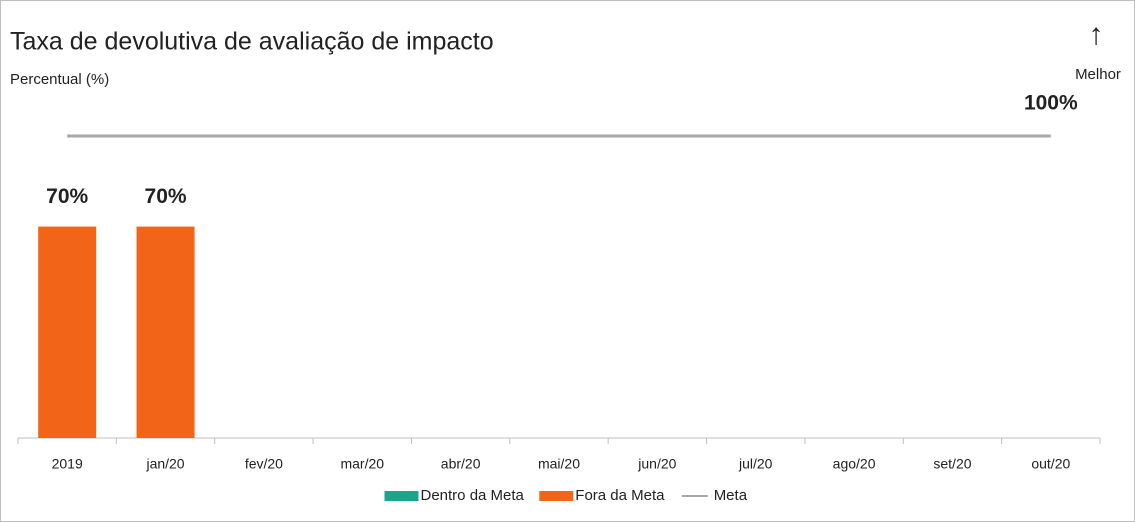 The height and width of the screenshot is (522, 1135). I want to click on legend-label: Dentro da Meta, so click(473, 495).